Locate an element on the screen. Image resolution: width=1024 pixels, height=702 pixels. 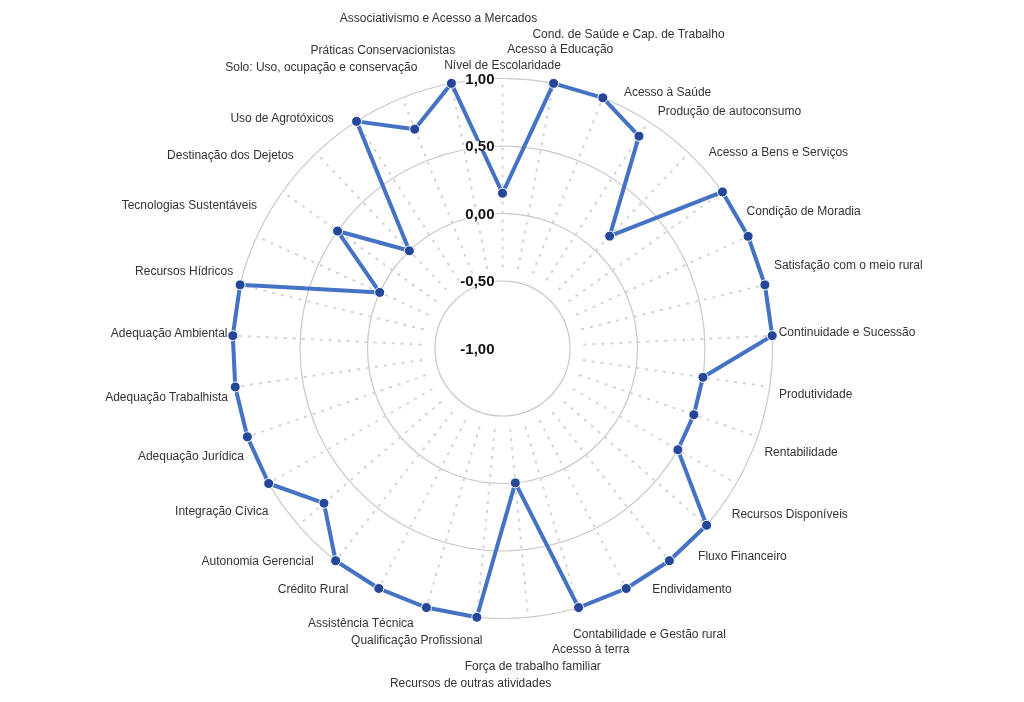
spoke-label: Adequação Trabalhista is located at coordinates (167, 396).